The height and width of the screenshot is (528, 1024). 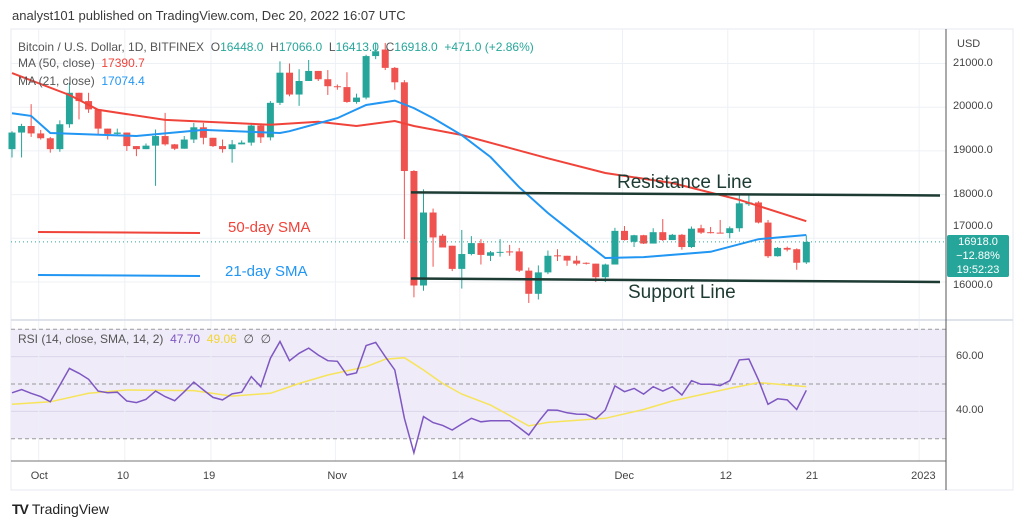 What do you see at coordinates (969, 44) in the screenshot?
I see `price-axis-unit: USD` at bounding box center [969, 44].